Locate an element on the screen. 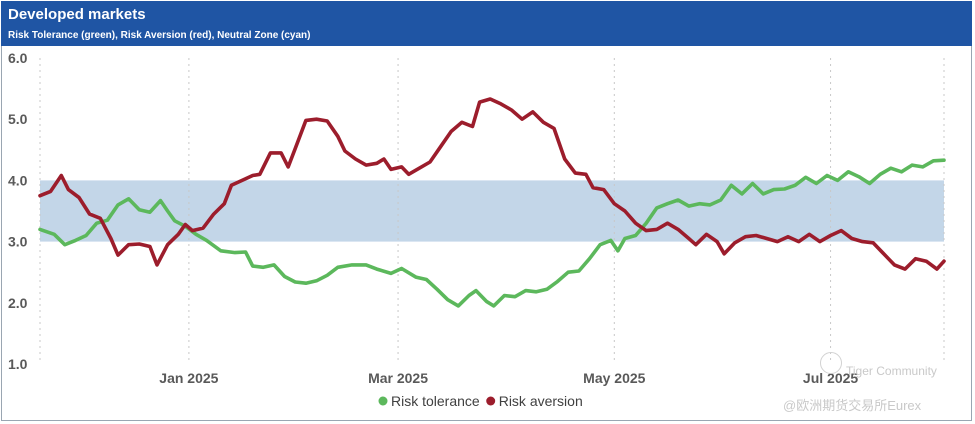 The image size is (975, 424). legend-label-risk-tolerance: Risk tolerance is located at coordinates (435, 401).